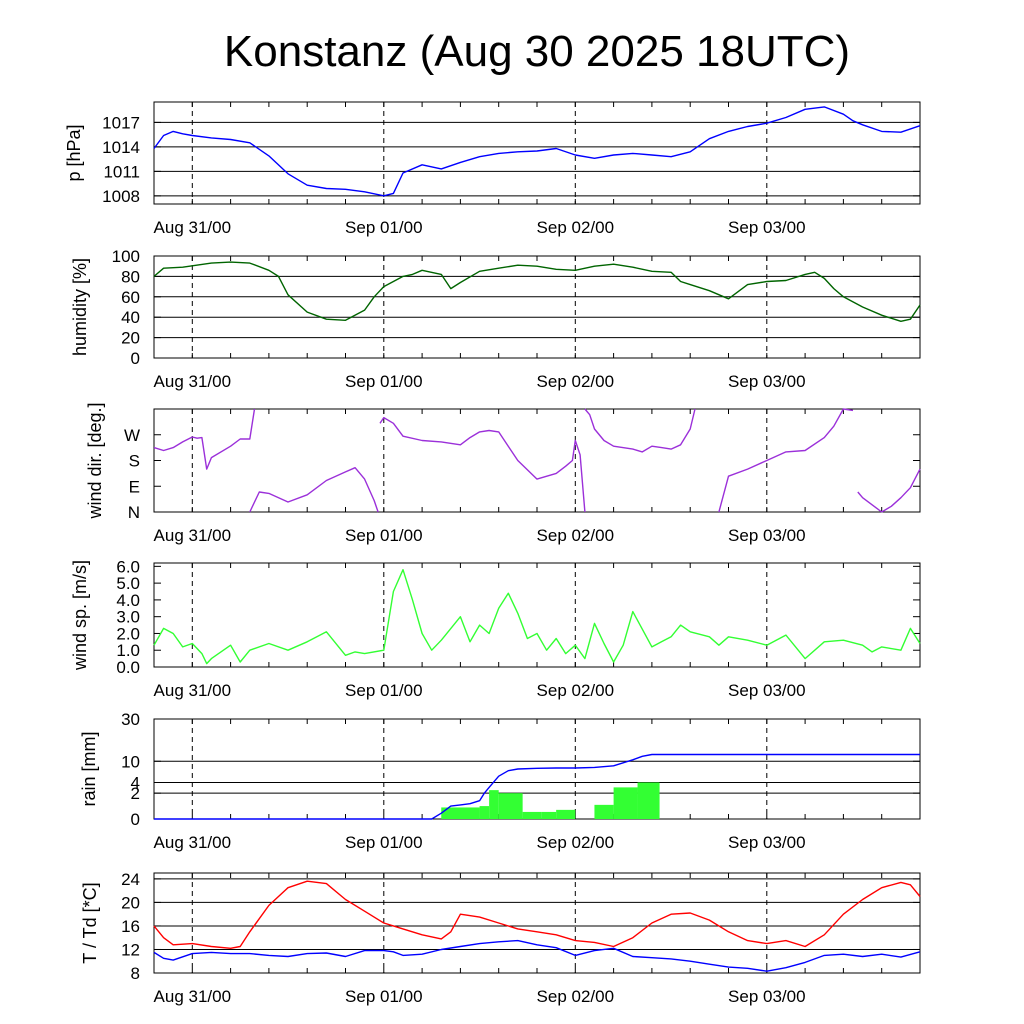  I want to click on y-tick-label: 6.0, so click(128, 566).